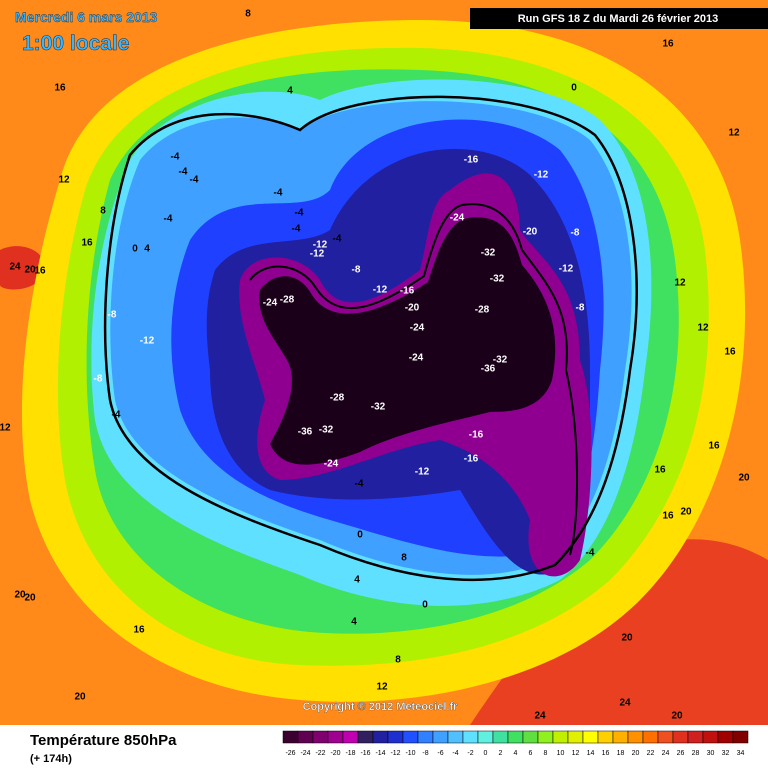 This screenshot has width=768, height=768. I want to click on legend-tick-label: 4, so click(516, 753).